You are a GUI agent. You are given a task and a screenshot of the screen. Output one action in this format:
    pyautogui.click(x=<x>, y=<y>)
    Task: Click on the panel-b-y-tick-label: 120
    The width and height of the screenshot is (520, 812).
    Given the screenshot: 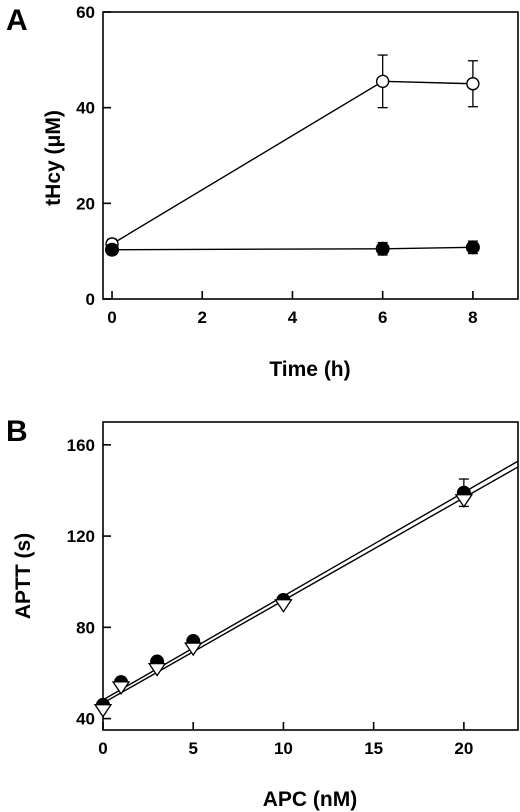 What is the action you would take?
    pyautogui.click(x=81, y=536)
    